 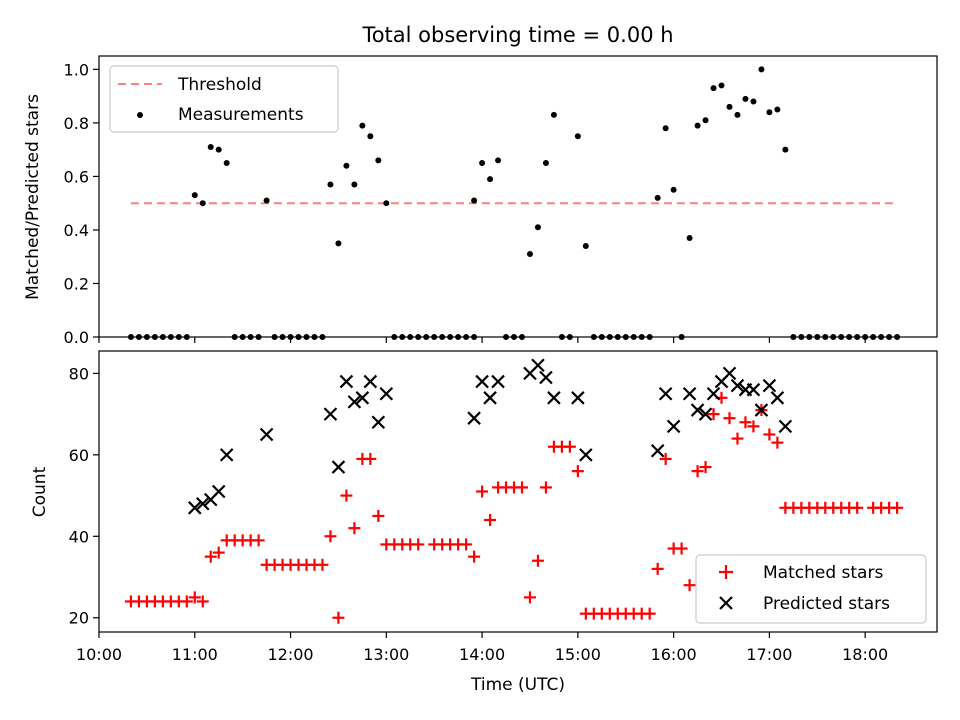 What do you see at coordinates (290, 654) in the screenshot?
I see `bottom-x-tick-label: 12:00` at bounding box center [290, 654].